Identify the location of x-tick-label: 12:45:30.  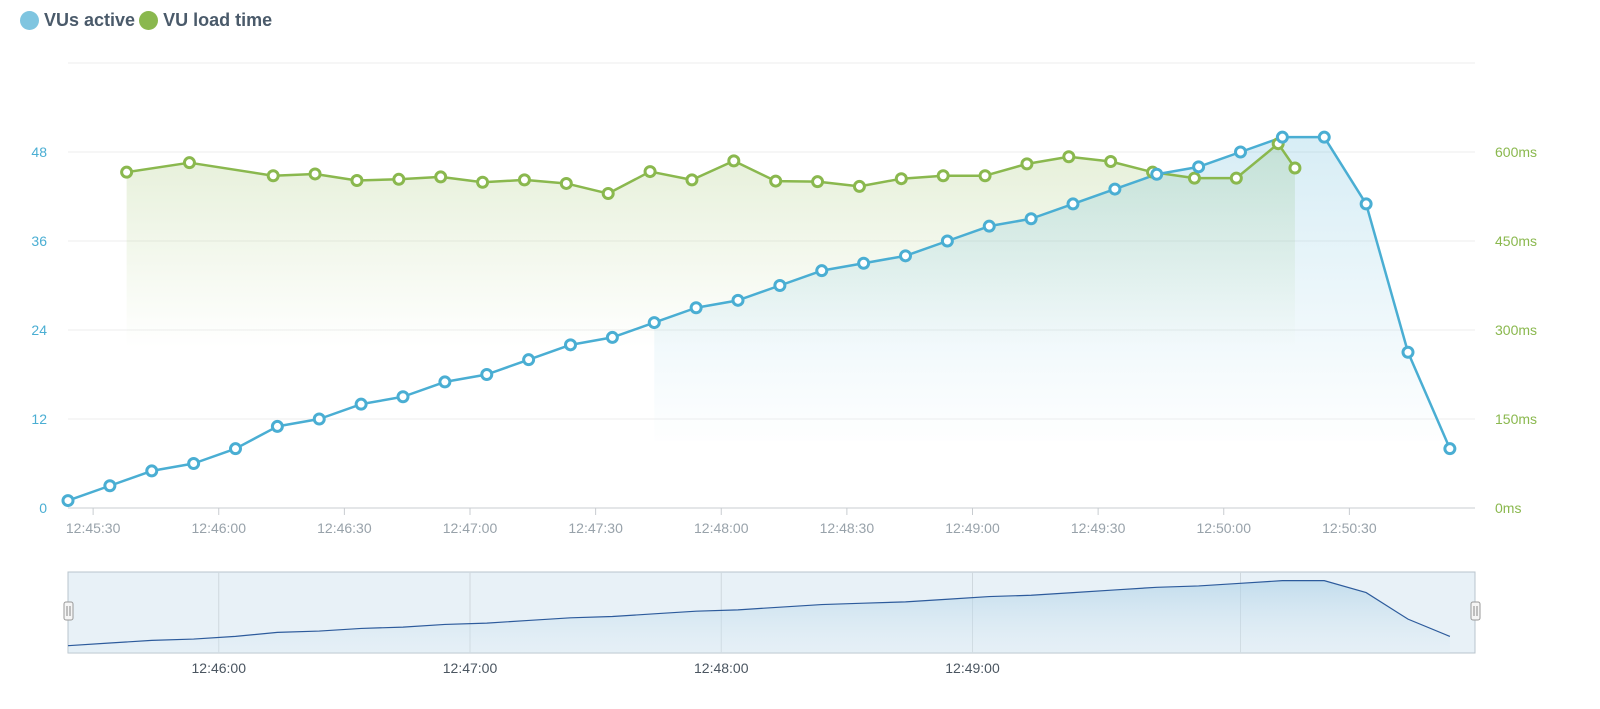
(93, 528).